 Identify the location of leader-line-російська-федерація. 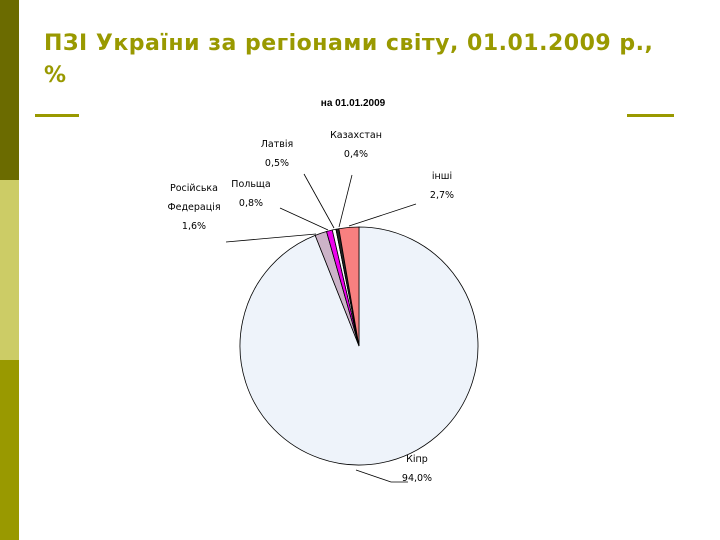
(271, 238).